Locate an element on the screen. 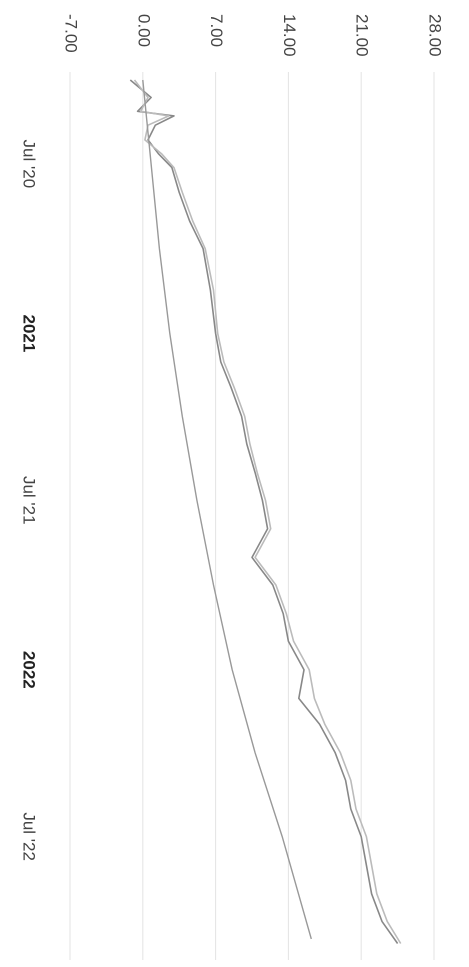  date-tick-label: 2022 is located at coordinates (29, 670).